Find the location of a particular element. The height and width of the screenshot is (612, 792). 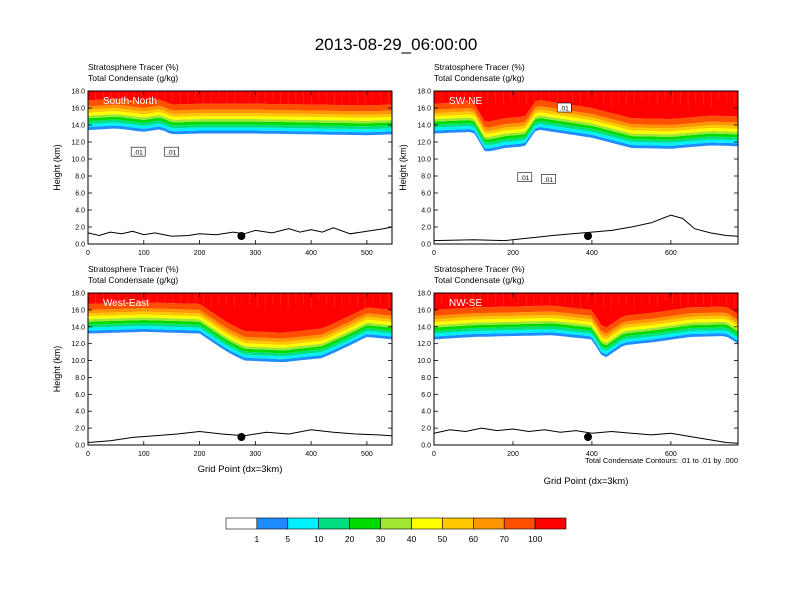

plot-frame is located at coordinates (586, 167).